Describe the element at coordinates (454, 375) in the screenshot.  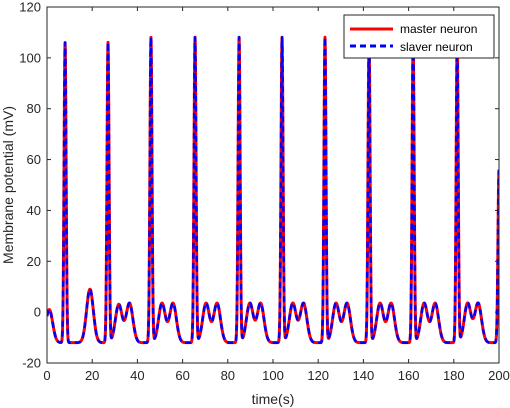
I see `x-tick-label: 180` at that location.